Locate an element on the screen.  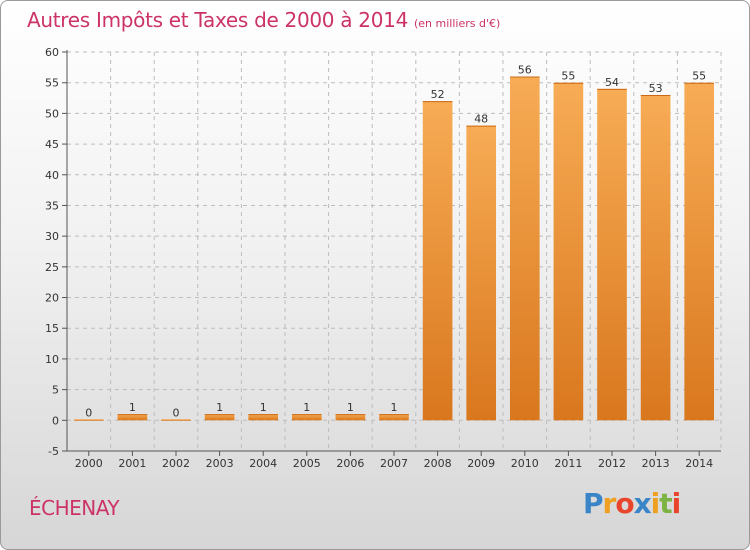
chart-title-text: Autres Impôts et Taxes de 2000 à 2014 is located at coordinates (217, 20).